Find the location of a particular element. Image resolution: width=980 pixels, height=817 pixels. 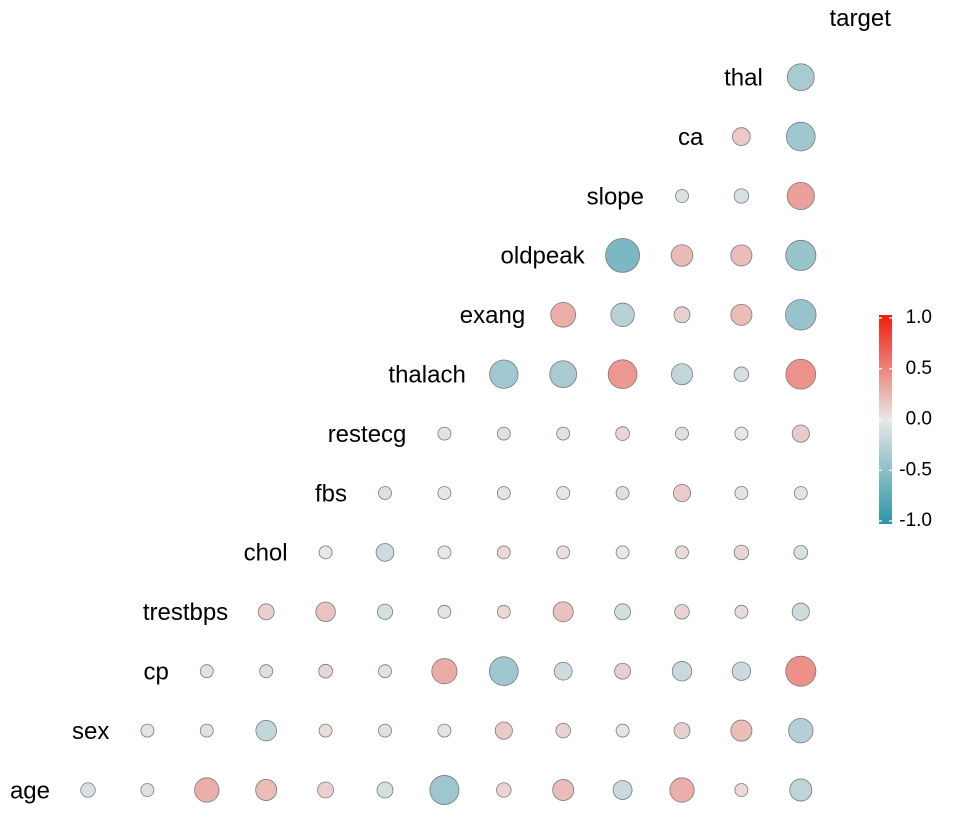

color-legend: 1.0 0.5 0.0 -0.5 -1.0 is located at coordinates (905, 419).